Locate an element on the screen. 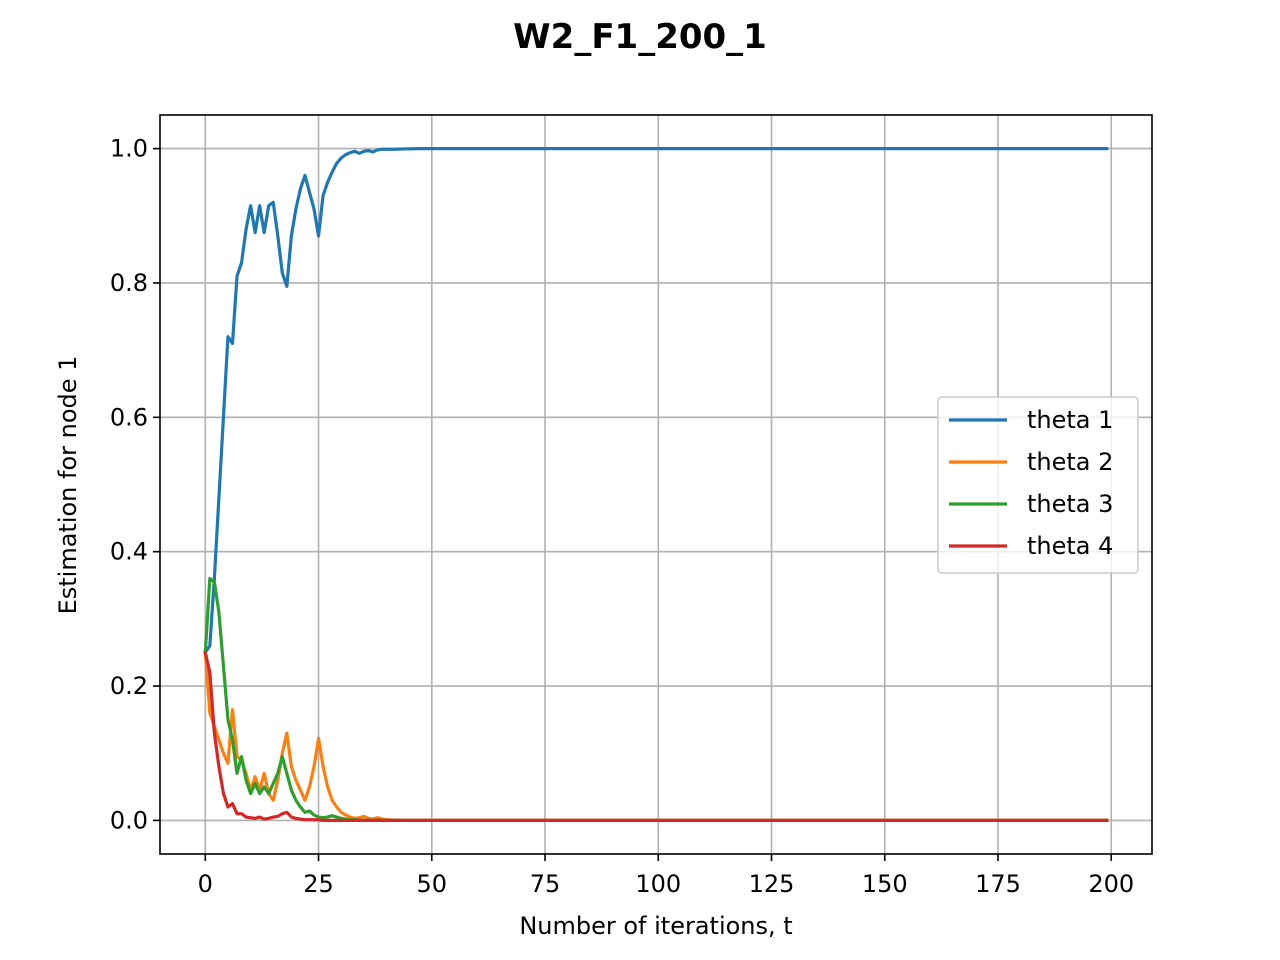  x-axis-label: Number of iterations, t is located at coordinates (655, 926).